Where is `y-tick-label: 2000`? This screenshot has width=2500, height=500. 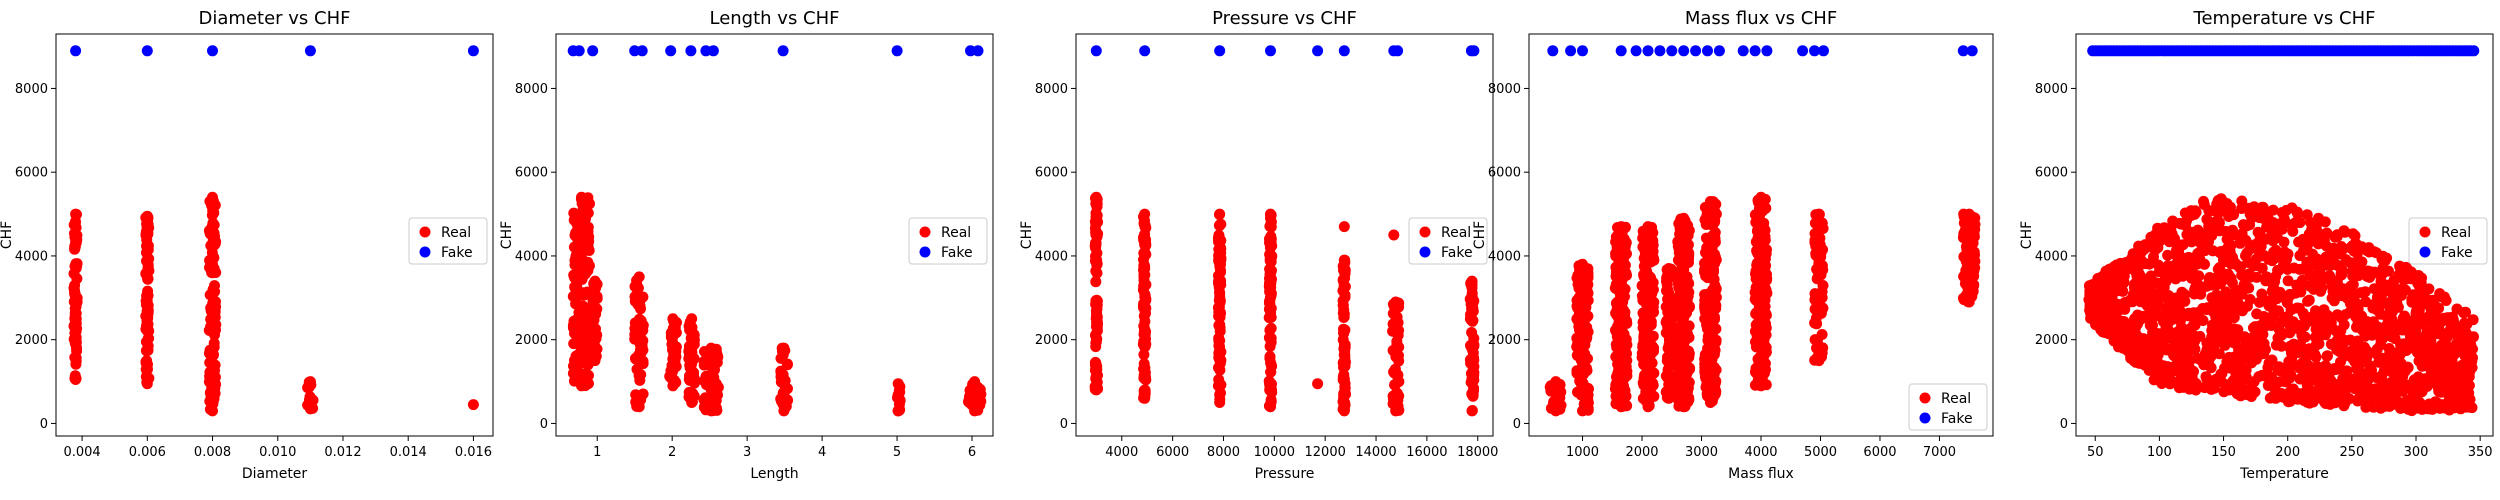
y-tick-label: 2000 is located at coordinates (1051, 340).